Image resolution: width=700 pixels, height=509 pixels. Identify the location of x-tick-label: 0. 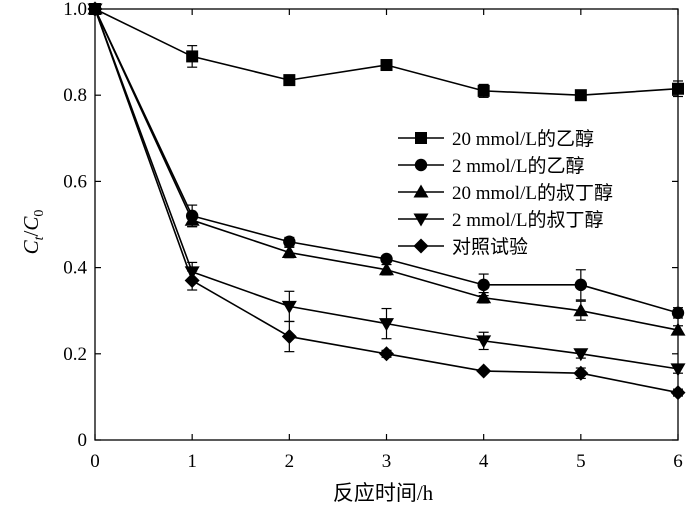
(95, 461).